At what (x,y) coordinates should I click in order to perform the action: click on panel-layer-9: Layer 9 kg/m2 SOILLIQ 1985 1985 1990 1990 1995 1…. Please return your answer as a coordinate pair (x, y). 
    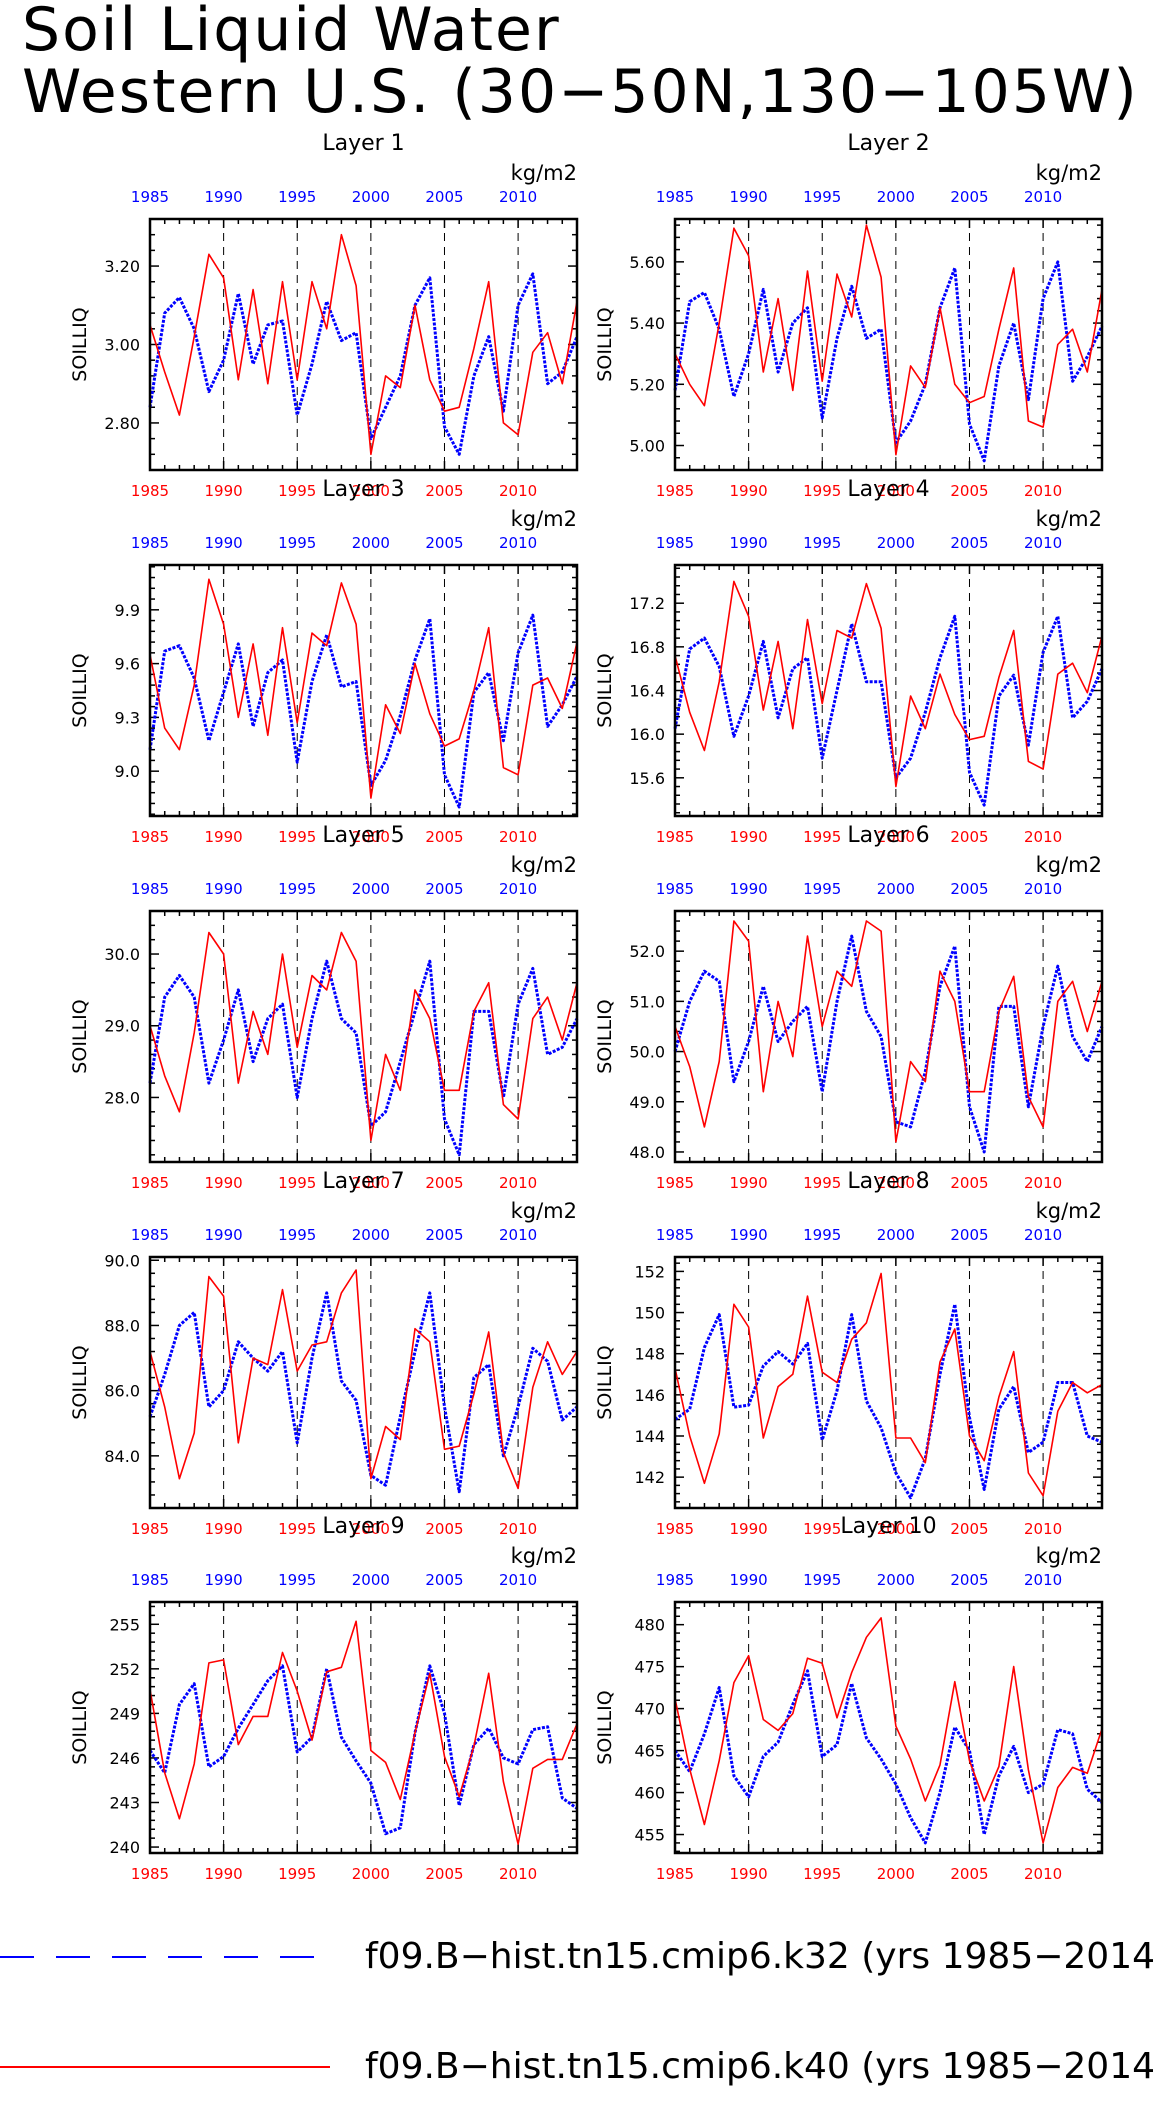
    Looking at the image, I should click on (324, 1698).